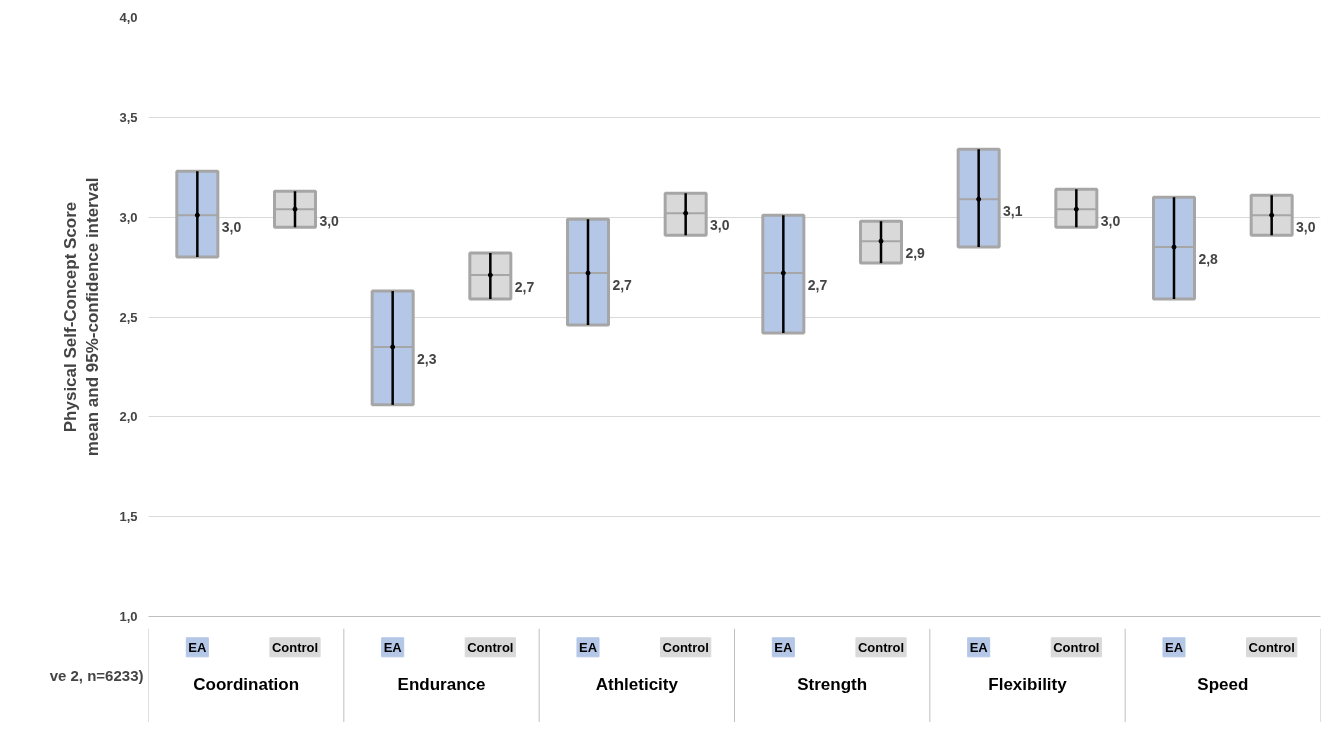  Describe the element at coordinates (246, 685) in the screenshot. I see `x-tick-label: Coordination` at that location.